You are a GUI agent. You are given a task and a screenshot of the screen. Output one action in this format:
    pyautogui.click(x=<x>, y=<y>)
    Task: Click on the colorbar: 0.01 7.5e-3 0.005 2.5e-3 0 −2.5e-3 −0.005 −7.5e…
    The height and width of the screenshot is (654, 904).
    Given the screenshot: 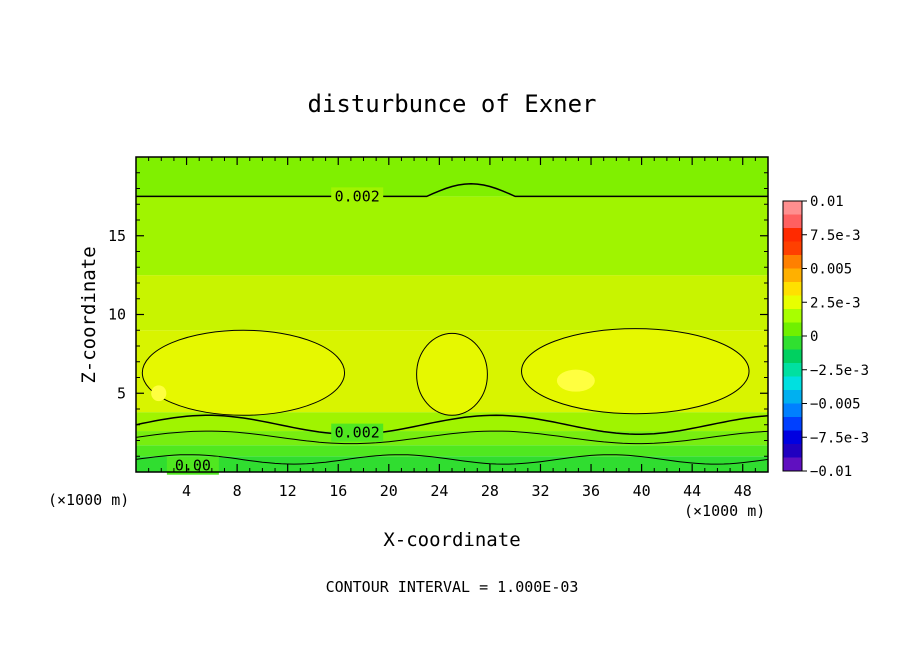 What is the action you would take?
    pyautogui.click(x=825, y=337)
    